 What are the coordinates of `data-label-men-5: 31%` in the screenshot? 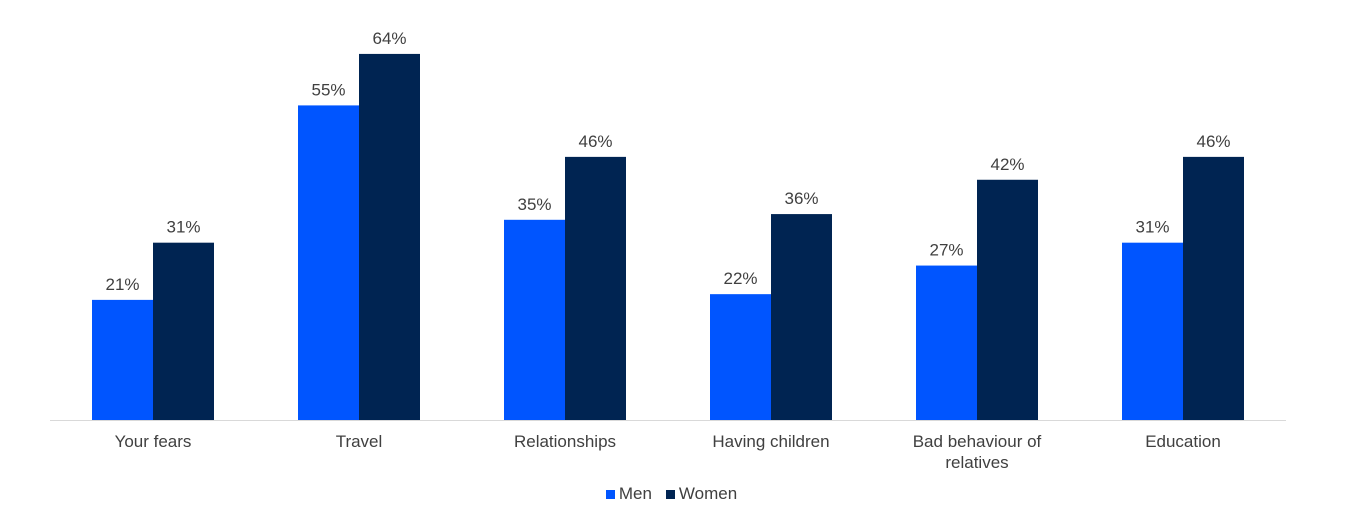 It's located at (1152, 227).